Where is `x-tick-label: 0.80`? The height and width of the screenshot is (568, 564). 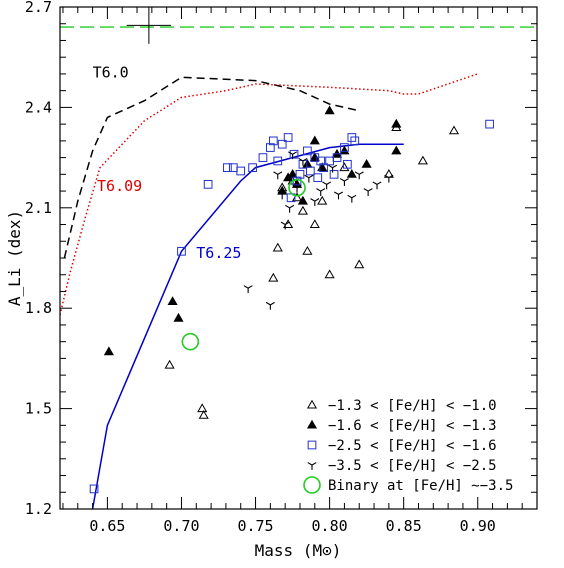
x-tick-label: 0.80 is located at coordinates (330, 526).